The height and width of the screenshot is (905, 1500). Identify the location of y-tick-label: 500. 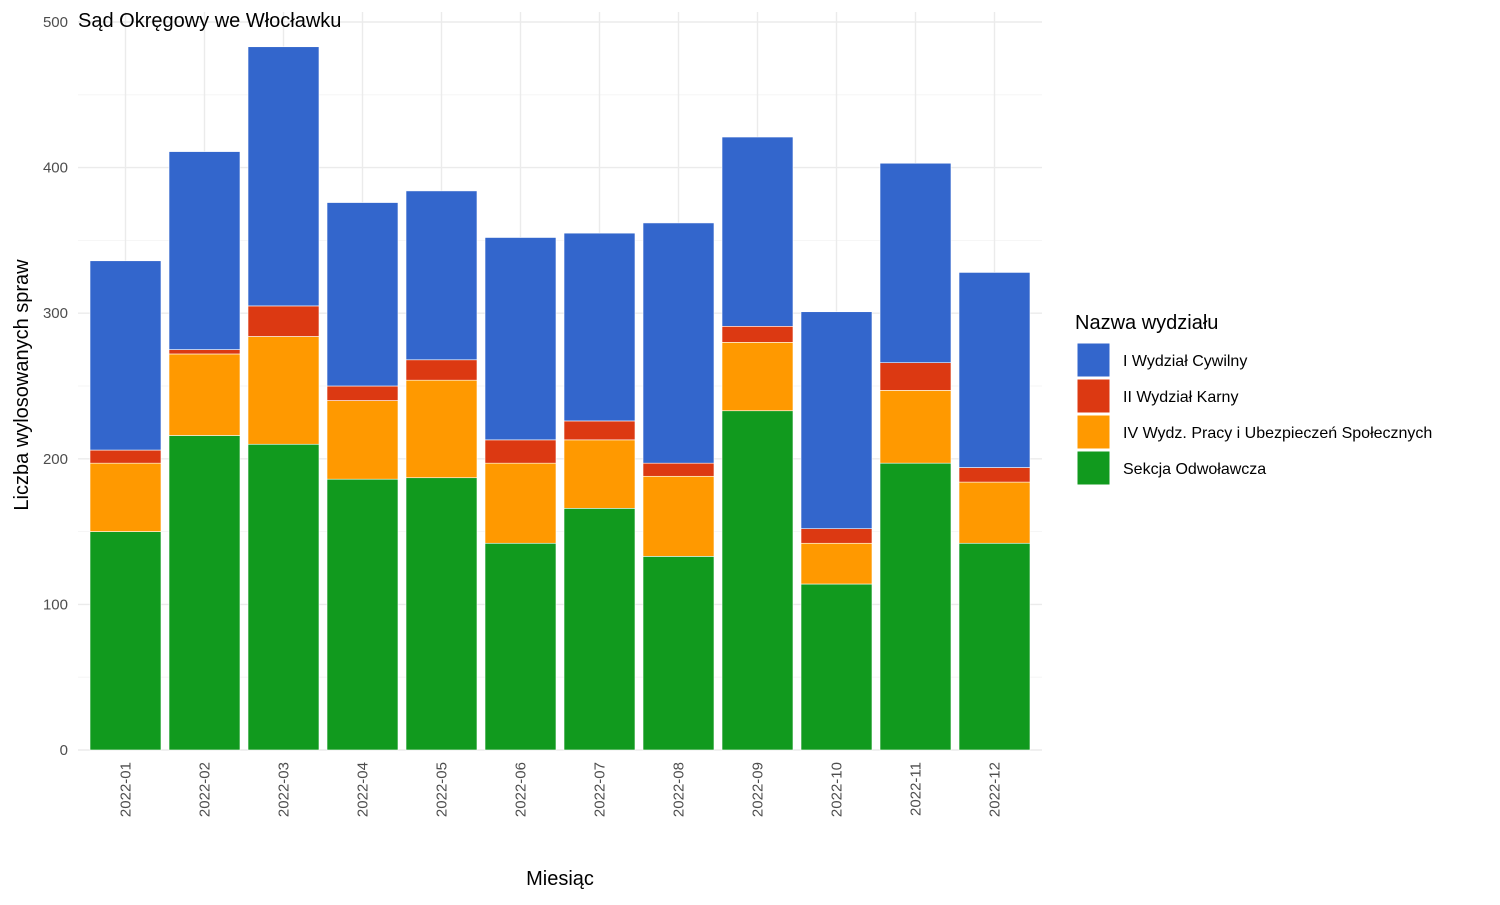
(55, 22).